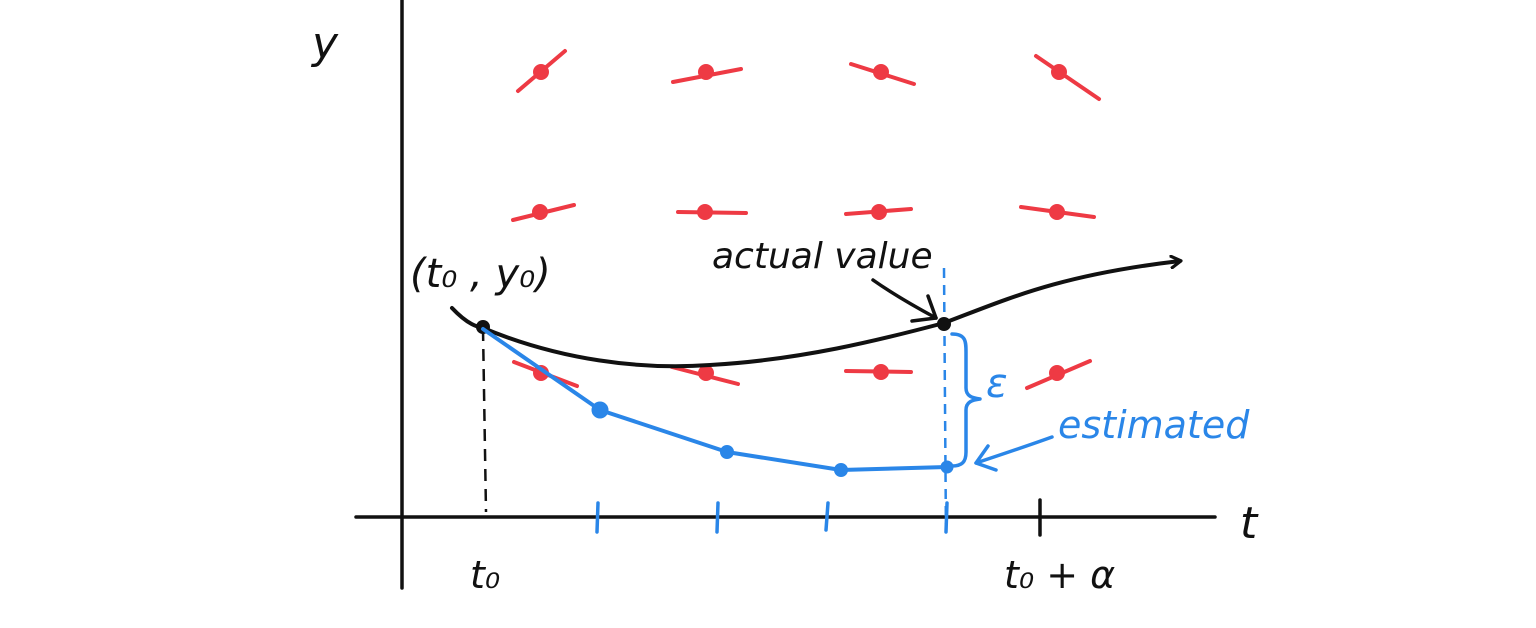 The width and height of the screenshot is (1536, 628). Describe the element at coordinates (772, 517) in the screenshot. I see `step-ticks` at that location.